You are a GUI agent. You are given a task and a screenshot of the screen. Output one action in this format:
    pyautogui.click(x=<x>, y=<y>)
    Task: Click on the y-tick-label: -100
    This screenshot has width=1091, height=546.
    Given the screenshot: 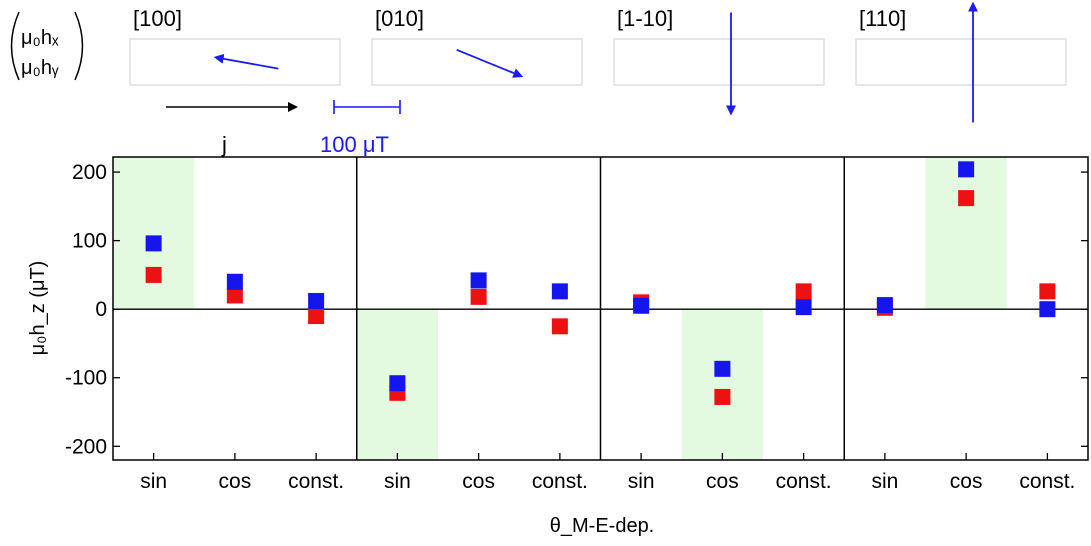 What is the action you would take?
    pyautogui.click(x=86, y=378)
    